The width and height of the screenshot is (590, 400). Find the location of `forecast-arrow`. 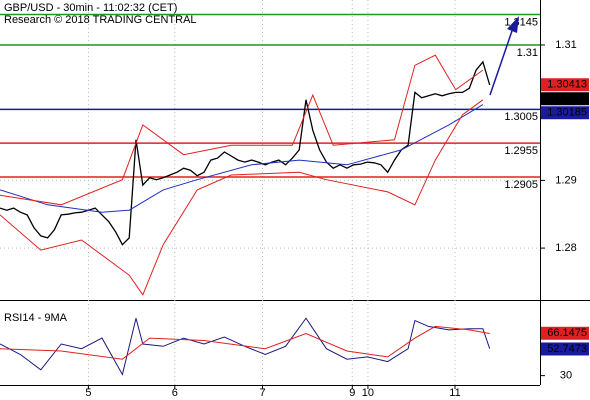

forecast-arrow is located at coordinates (501, 61).